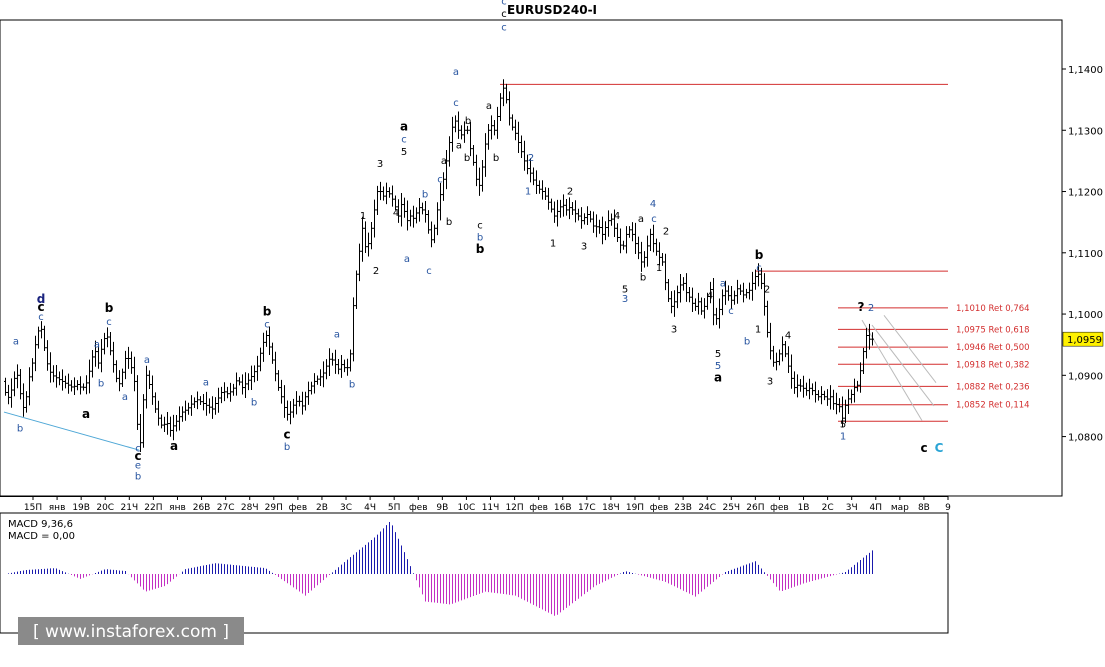 This screenshot has width=1105, height=667. What do you see at coordinates (491, 508) in the screenshot?
I see `time-tick-label: 11Ч` at bounding box center [491, 508].